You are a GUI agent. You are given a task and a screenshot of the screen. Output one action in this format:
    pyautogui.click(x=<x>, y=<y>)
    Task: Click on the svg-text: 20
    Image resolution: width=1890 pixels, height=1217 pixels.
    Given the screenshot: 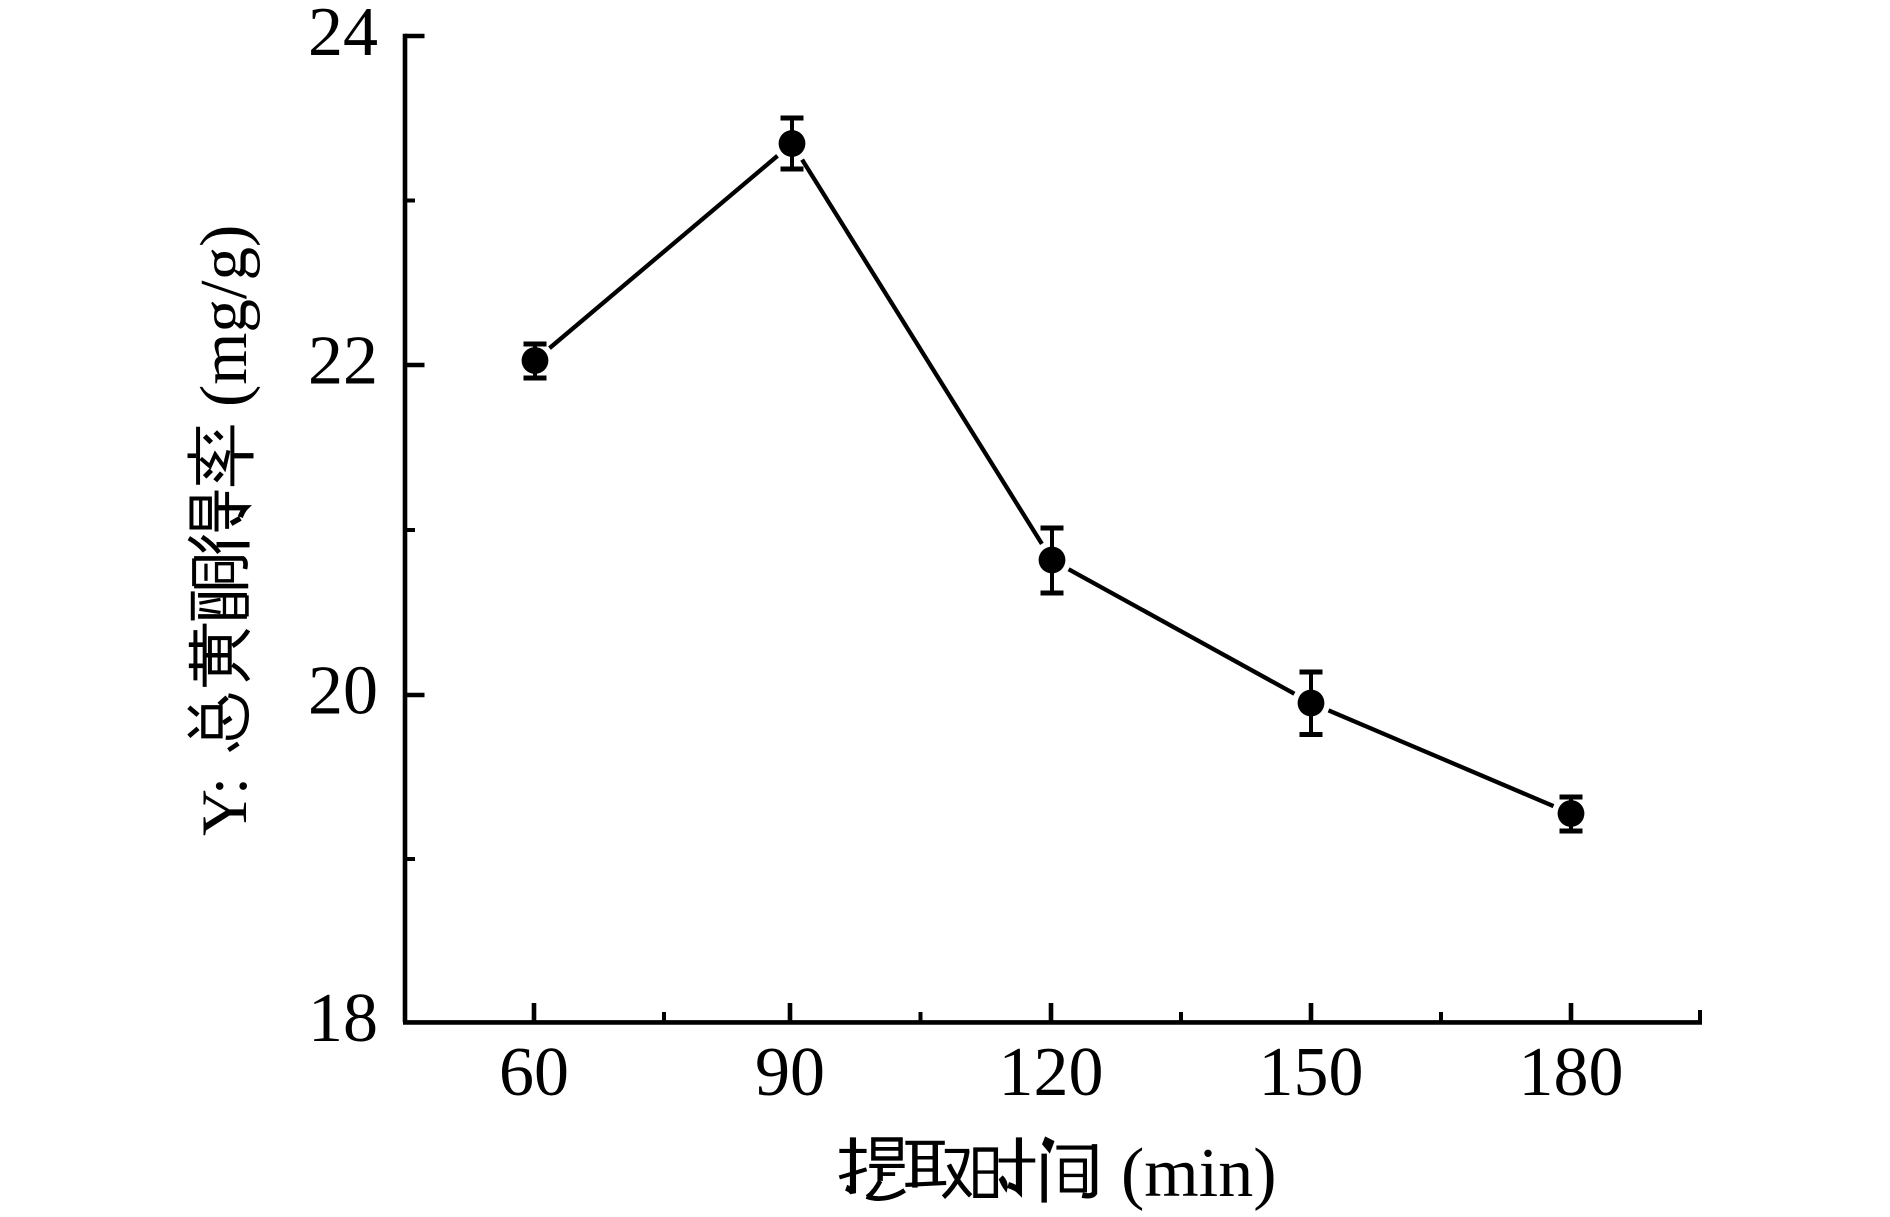 What is the action you would take?
    pyautogui.click(x=343, y=691)
    